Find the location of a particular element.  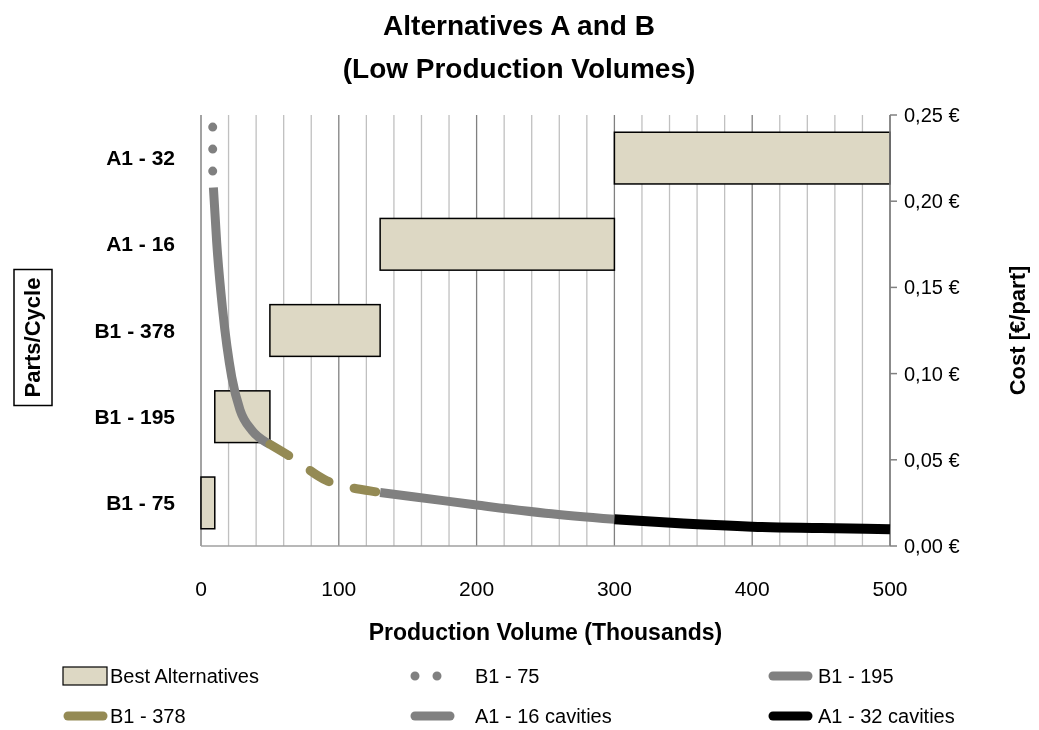

legend-label: A1 - 32 cavities is located at coordinates (886, 716).